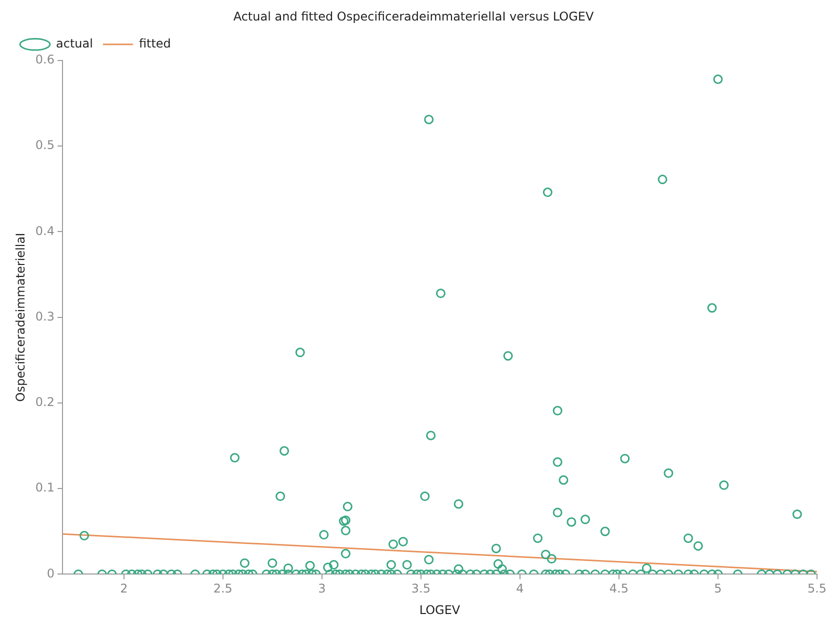  I want to click on y-tick-label: 0.4, so click(44, 231).